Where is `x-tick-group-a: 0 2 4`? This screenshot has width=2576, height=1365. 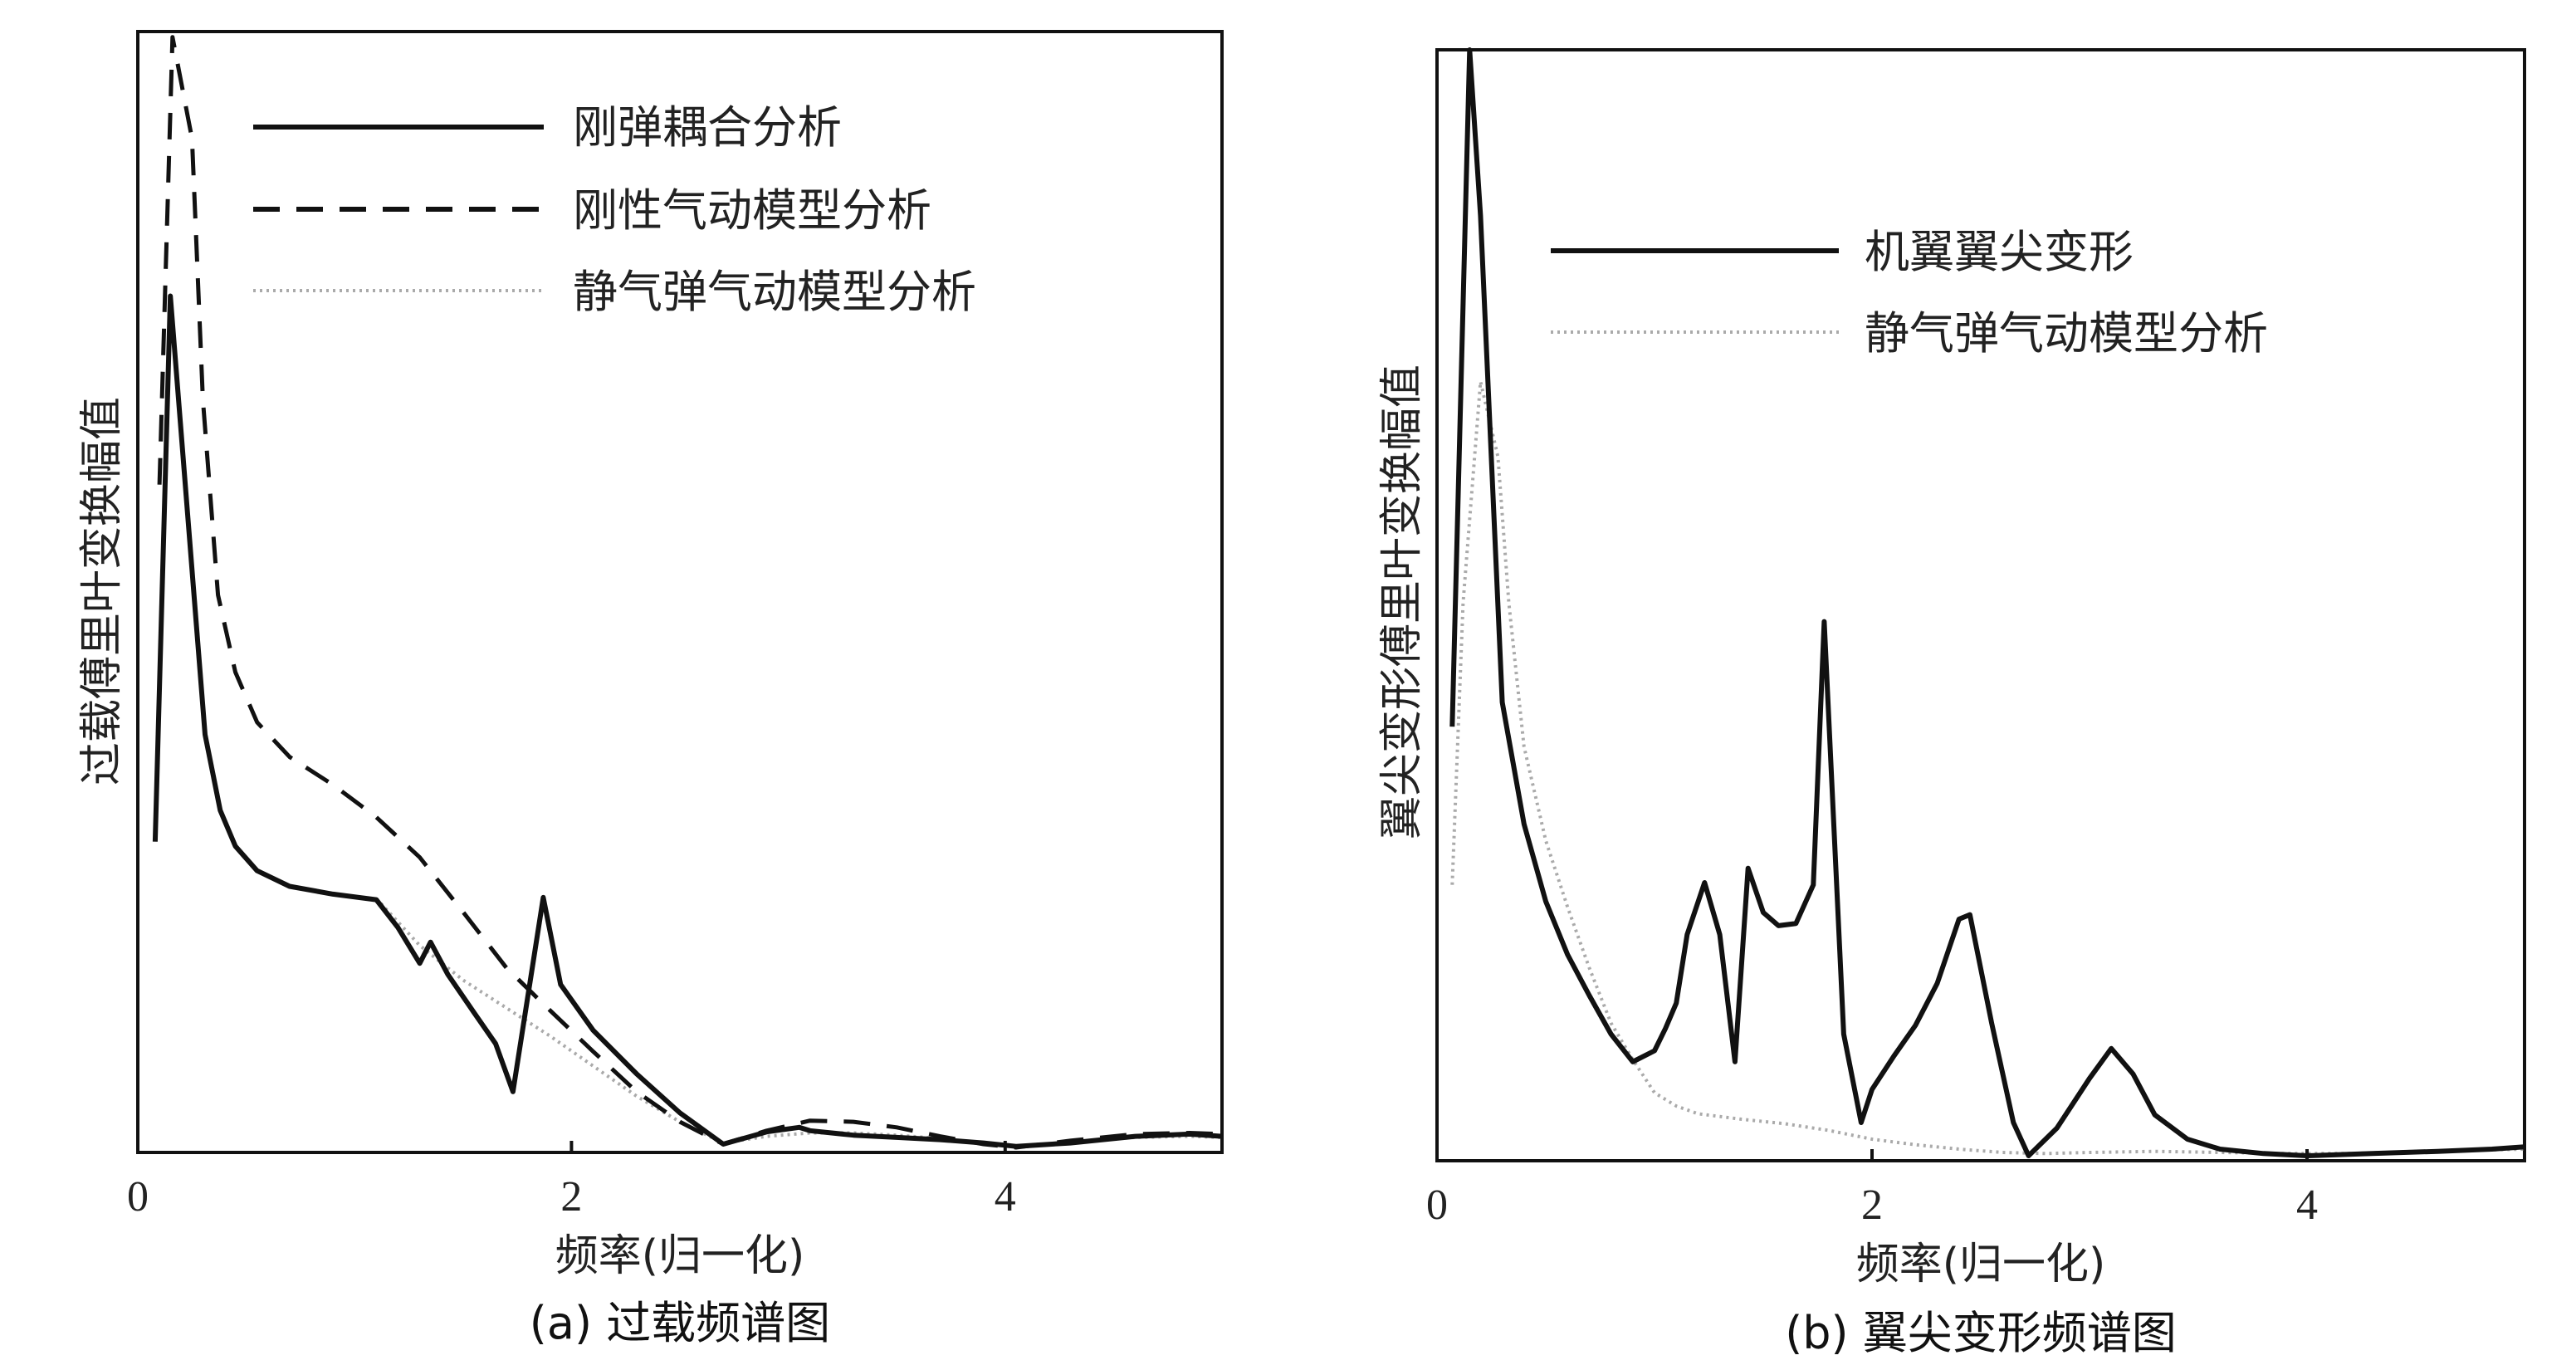 x-tick-group-a: 0 2 4 is located at coordinates (571, 1181).